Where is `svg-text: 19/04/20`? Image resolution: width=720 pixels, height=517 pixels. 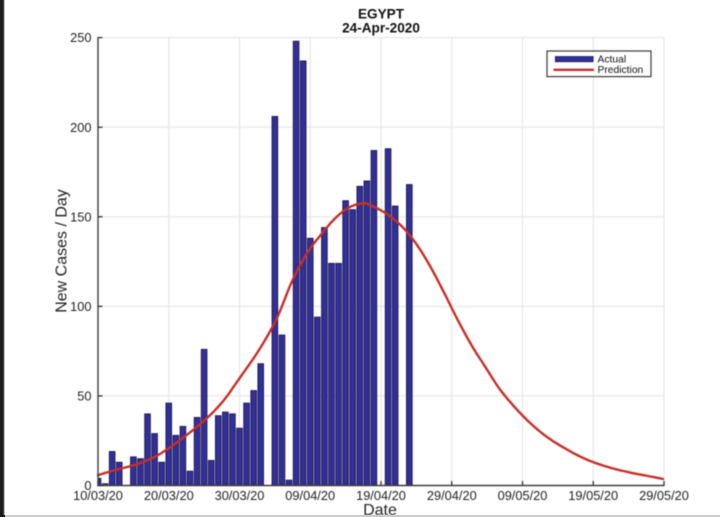 svg-text: 19/04/20 is located at coordinates (381, 495).